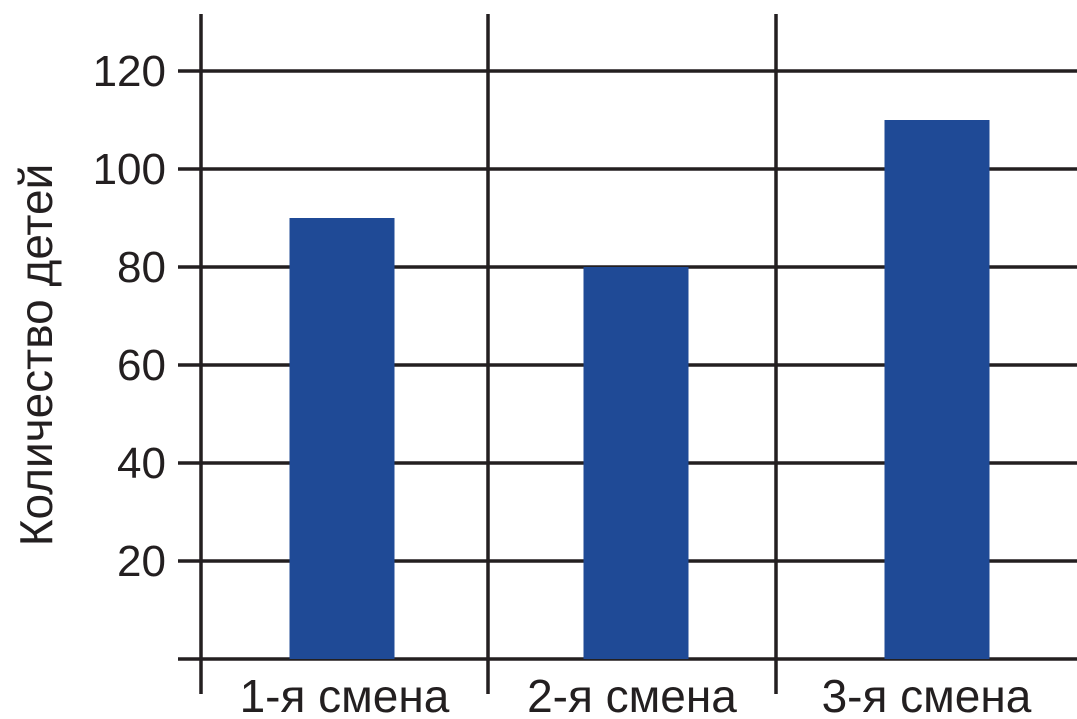 Image resolution: width=1077 pixels, height=719 pixels. Describe the element at coordinates (129, 169) in the screenshot. I see `y-tick-label-100: 100` at that location.